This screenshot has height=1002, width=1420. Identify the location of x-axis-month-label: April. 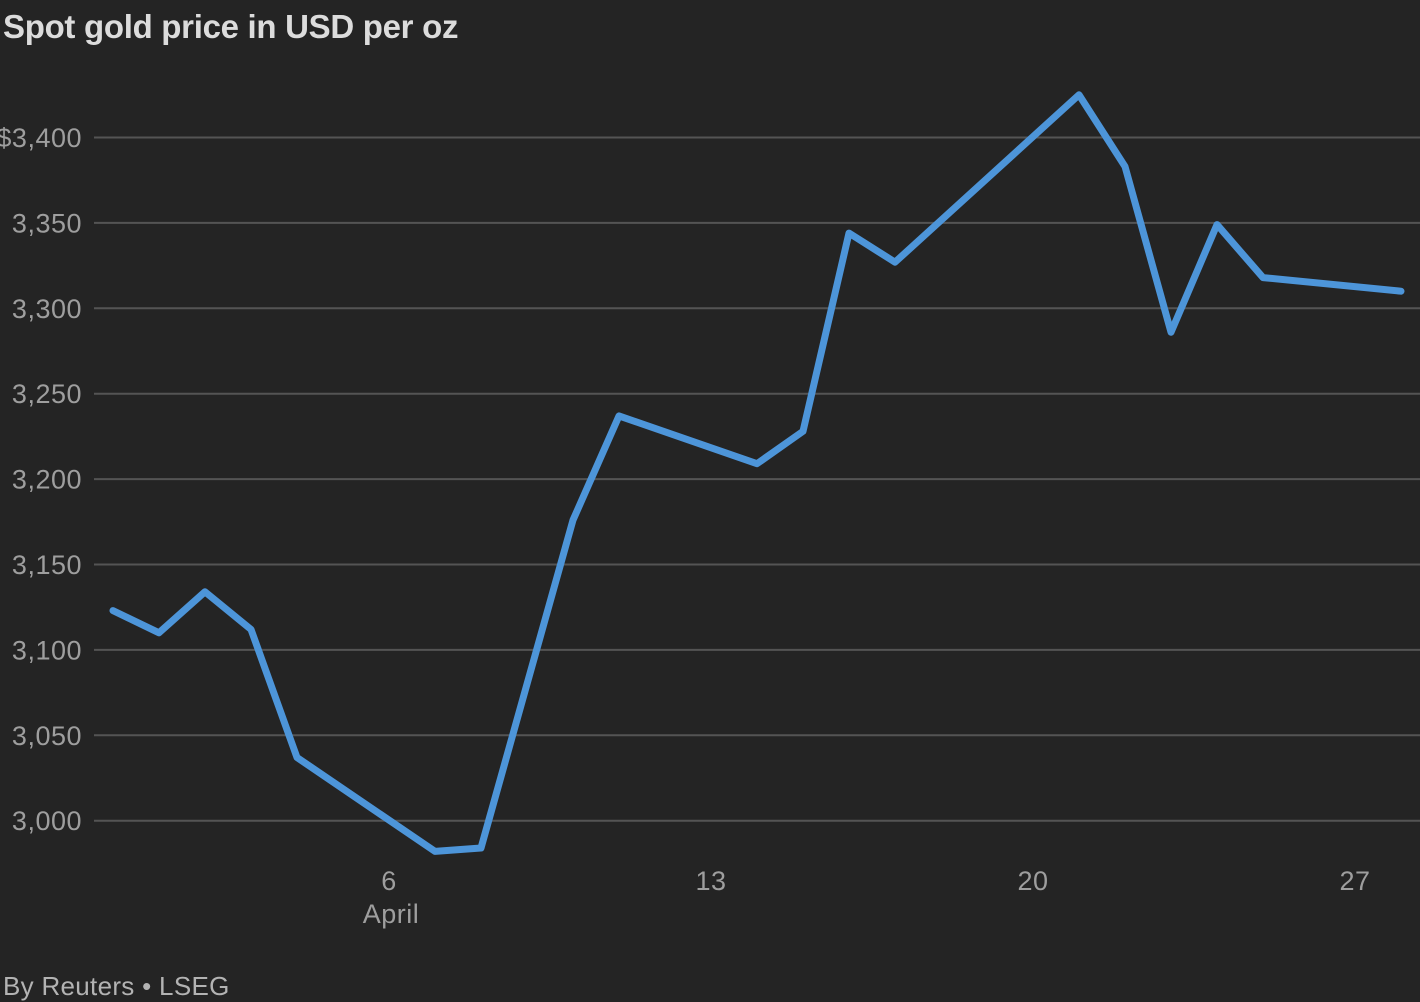
(391, 914).